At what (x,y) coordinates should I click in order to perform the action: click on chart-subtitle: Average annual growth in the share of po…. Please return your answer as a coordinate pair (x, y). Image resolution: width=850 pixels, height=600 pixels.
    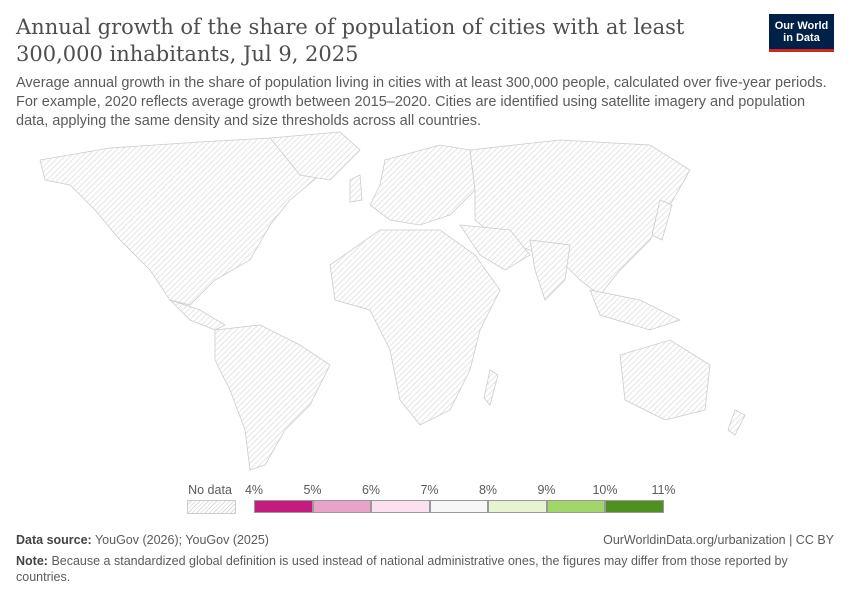
    Looking at the image, I should click on (421, 102).